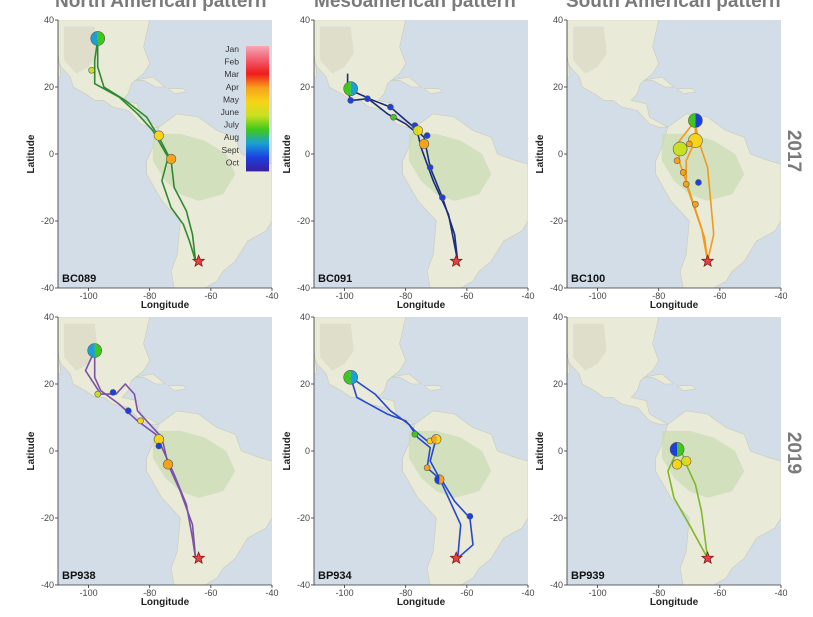 The image size is (813, 617). What do you see at coordinates (335, 576) in the screenshot?
I see `panel-id-label: BP934` at bounding box center [335, 576].